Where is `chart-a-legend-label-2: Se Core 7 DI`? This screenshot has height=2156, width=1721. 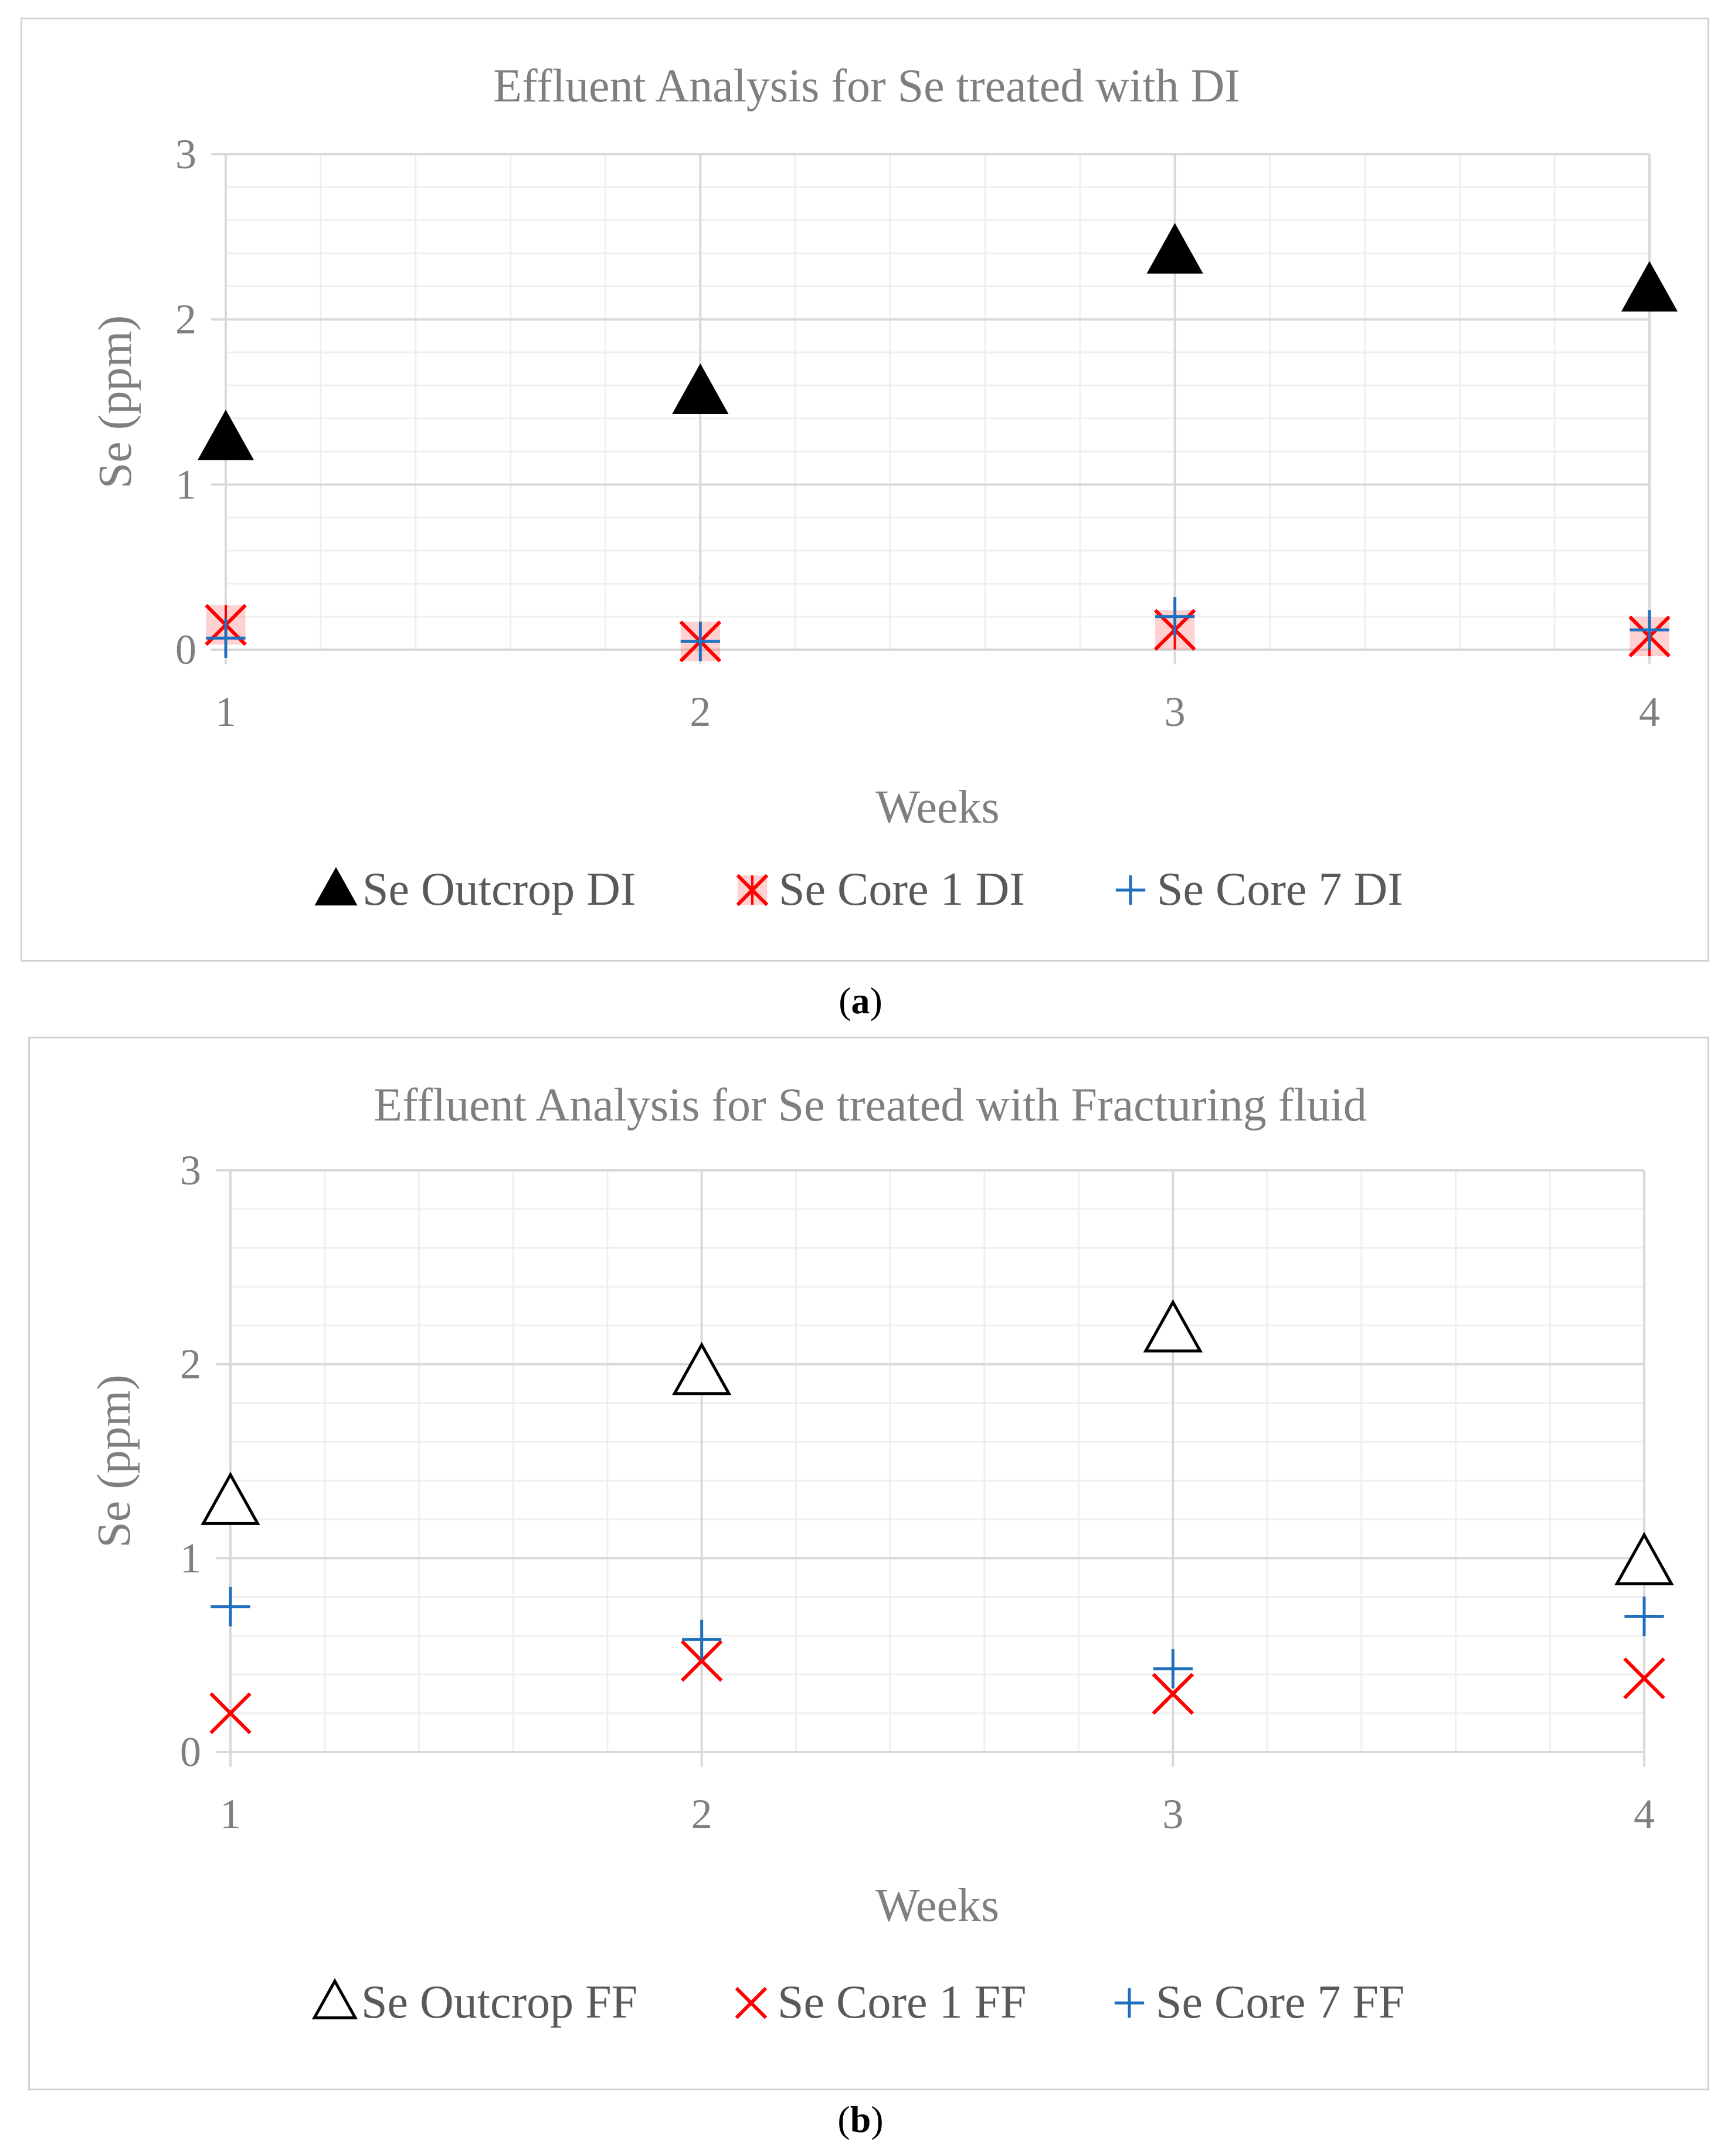
chart-a-legend-label-2: Se Core 7 DI is located at coordinates (1280, 889).